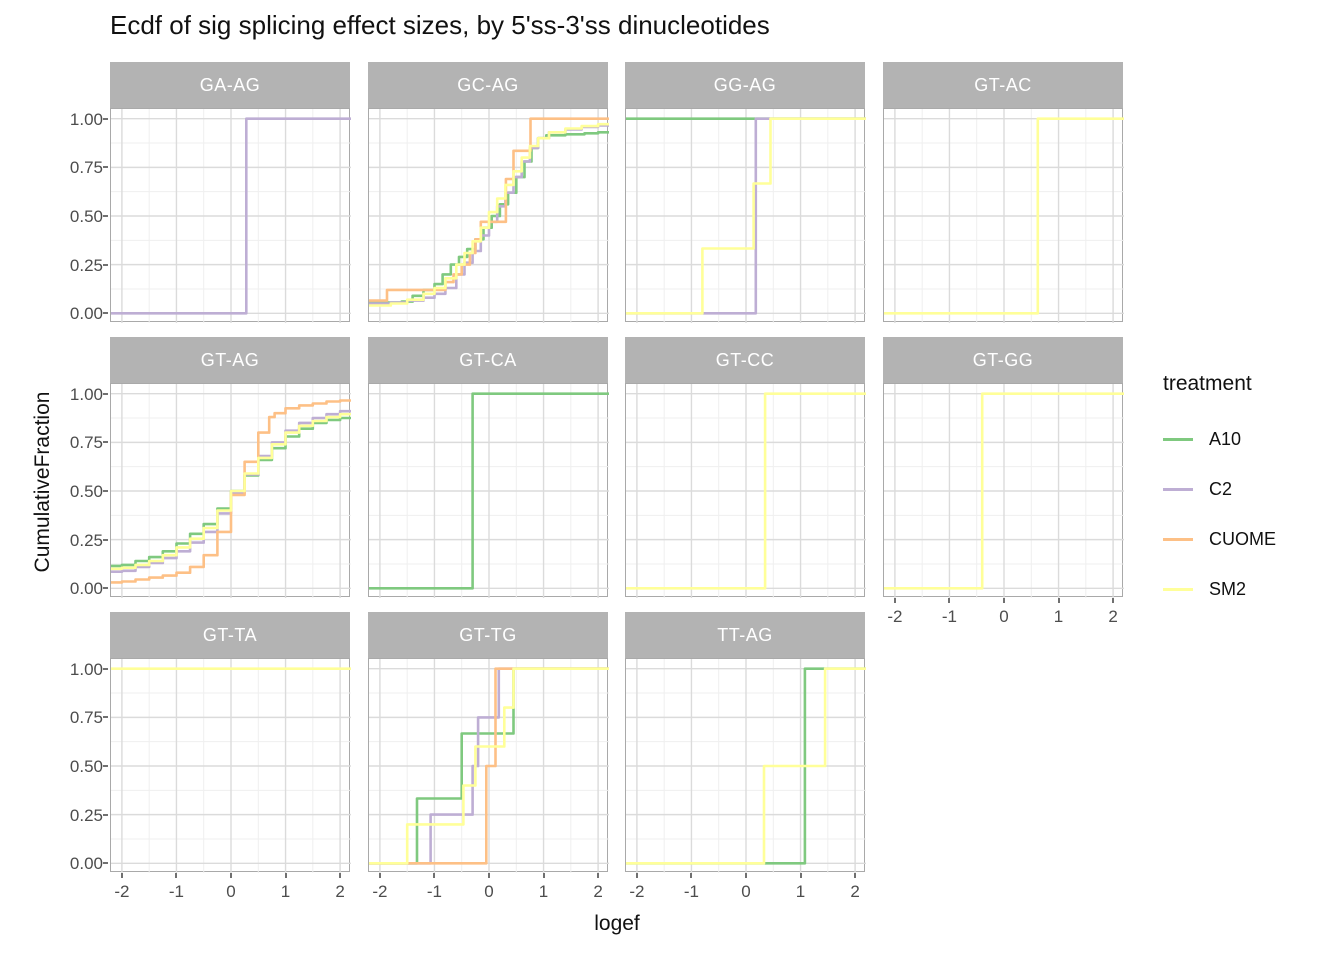 This screenshot has width=1344, height=960. I want to click on legend-item-a10: A10, so click(1219, 439).